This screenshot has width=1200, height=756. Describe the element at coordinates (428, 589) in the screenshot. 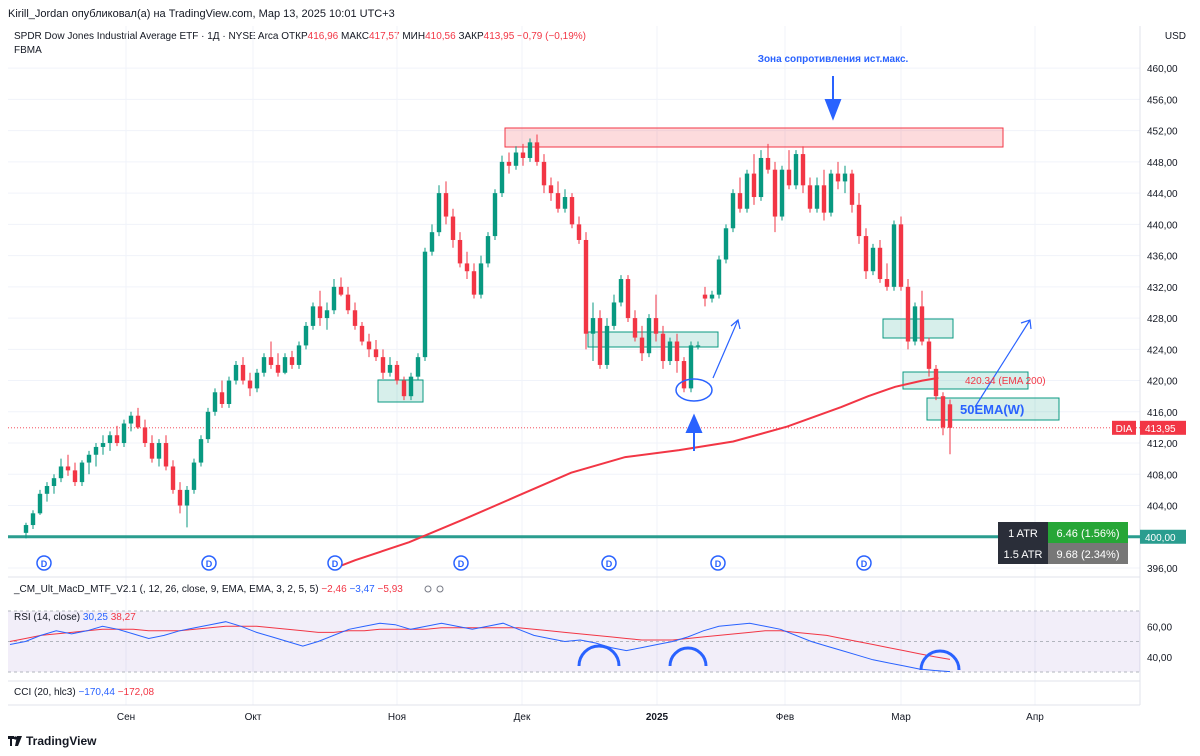

I see `eye-icon` at that location.